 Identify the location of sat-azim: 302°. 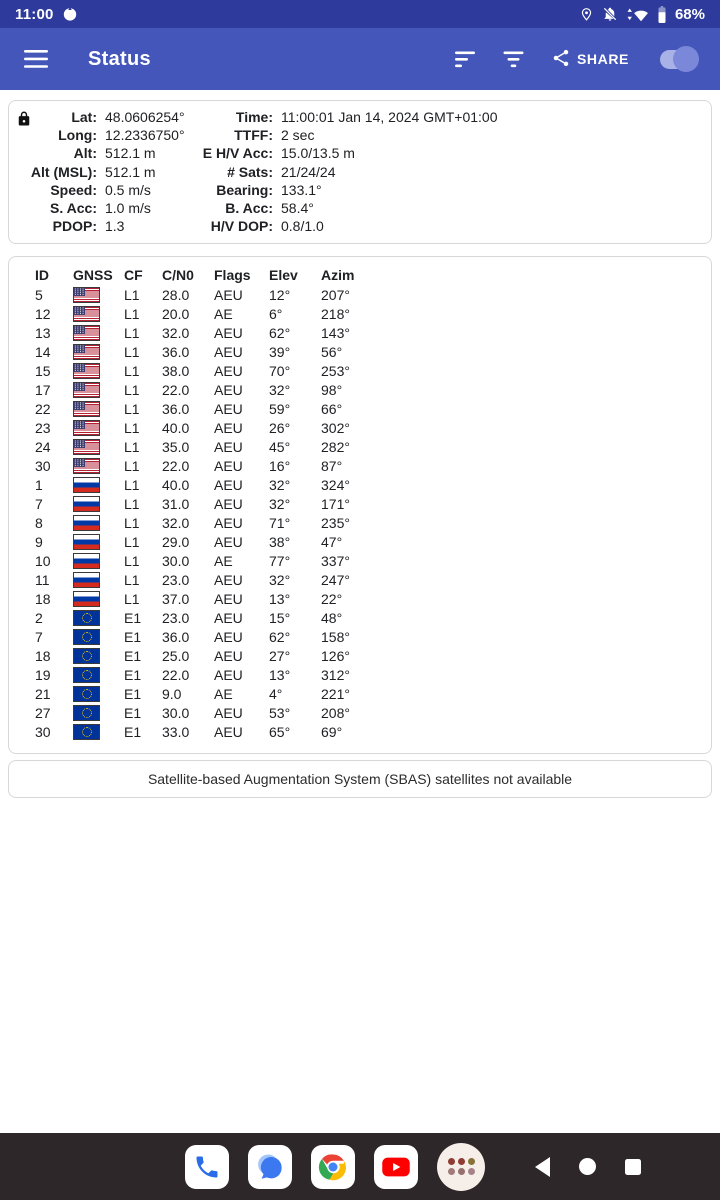
(335, 427).